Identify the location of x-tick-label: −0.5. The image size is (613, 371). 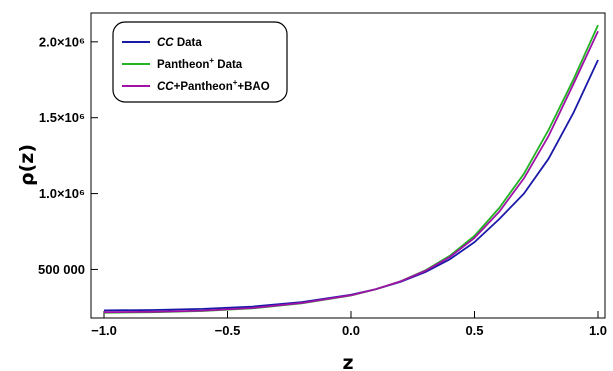
(228, 330).